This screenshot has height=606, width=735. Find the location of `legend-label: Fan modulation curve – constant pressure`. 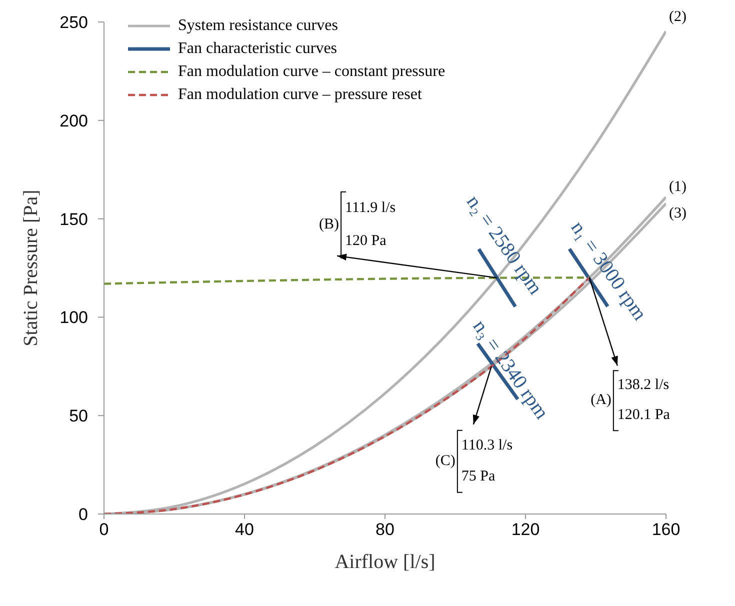

legend-label: Fan modulation curve – constant pressure is located at coordinates (312, 72).